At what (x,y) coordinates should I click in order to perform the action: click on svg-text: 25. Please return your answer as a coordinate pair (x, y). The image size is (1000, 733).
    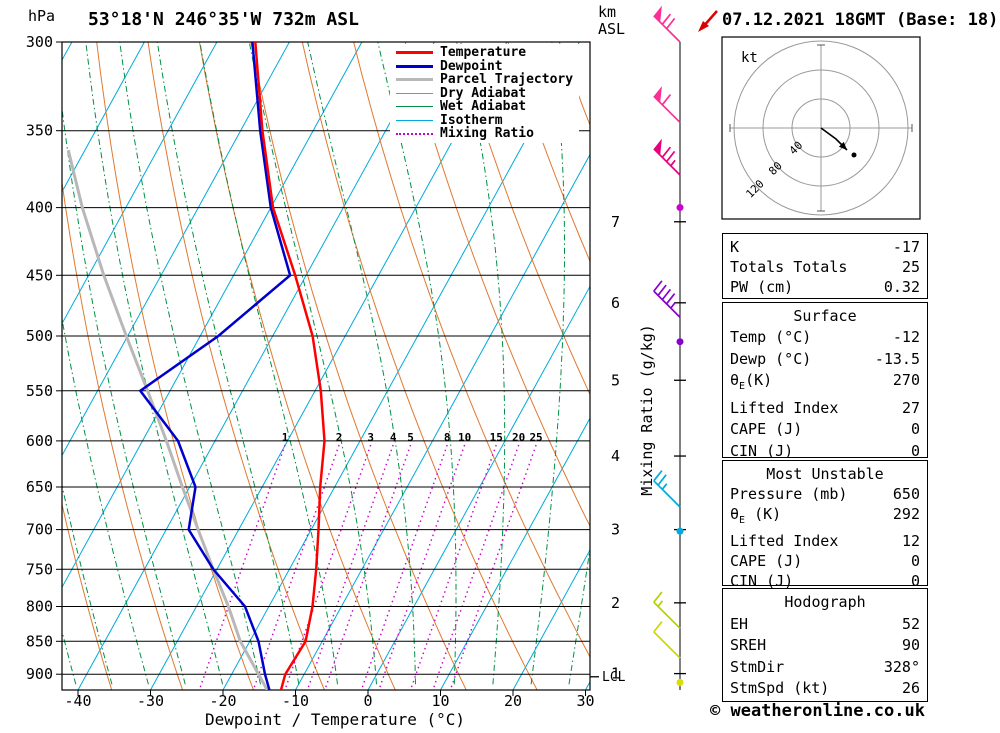
    Looking at the image, I should click on (535, 437).